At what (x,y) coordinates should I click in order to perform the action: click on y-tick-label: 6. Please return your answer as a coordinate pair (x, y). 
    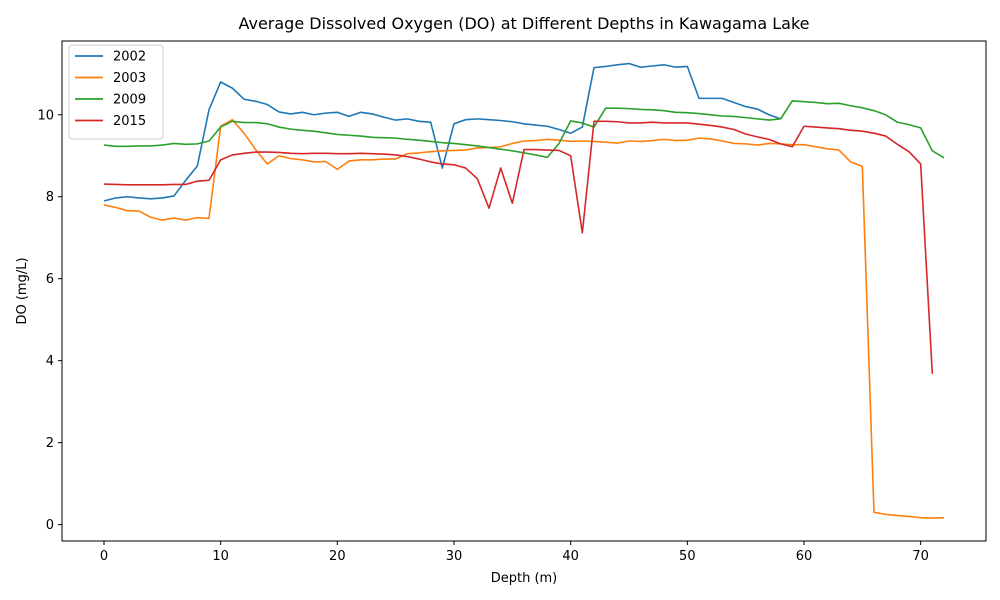
    Looking at the image, I should click on (50, 279).